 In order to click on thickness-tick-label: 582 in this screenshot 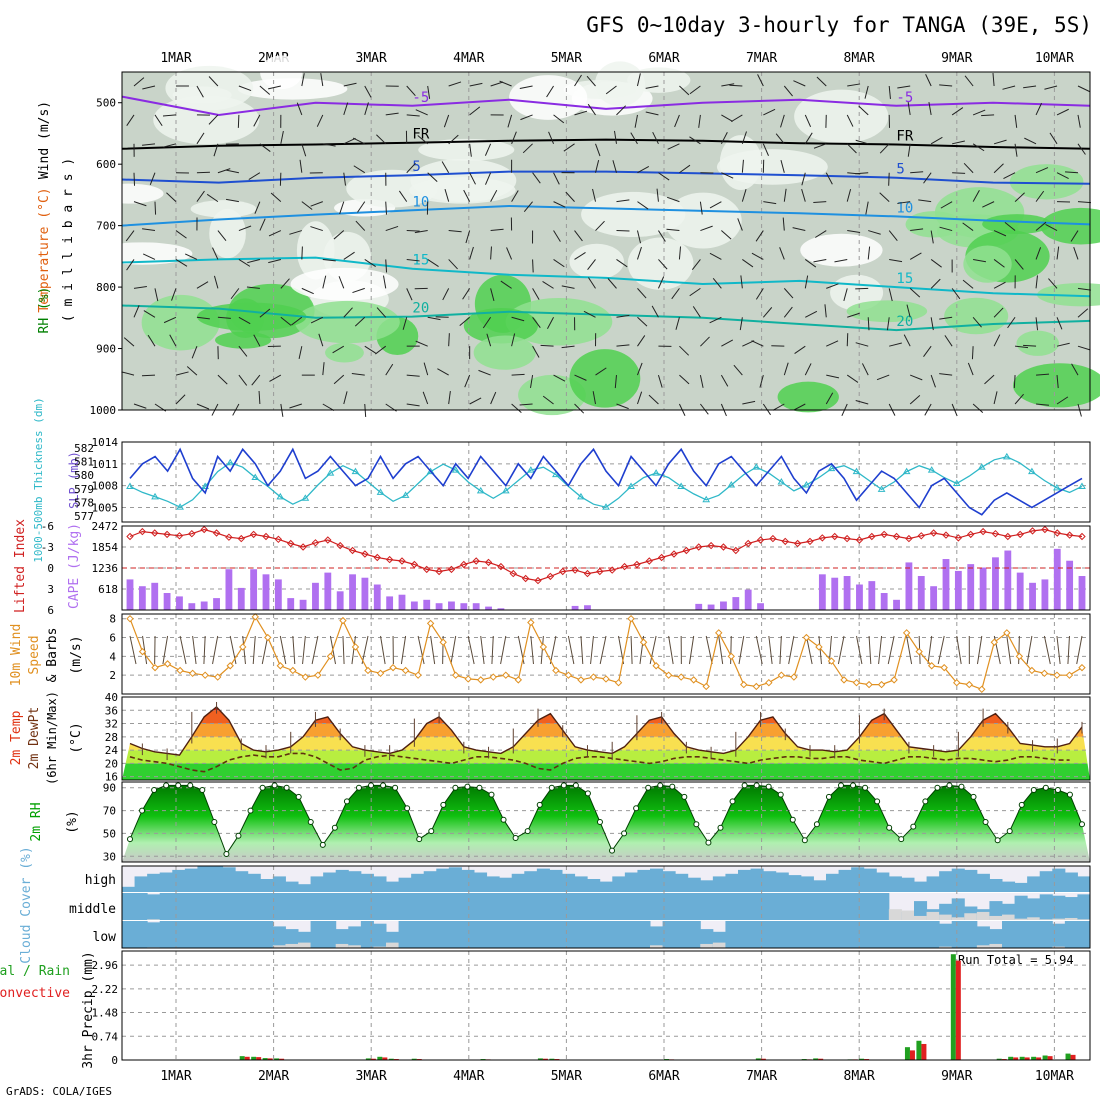, I will do `click(84, 448)`.